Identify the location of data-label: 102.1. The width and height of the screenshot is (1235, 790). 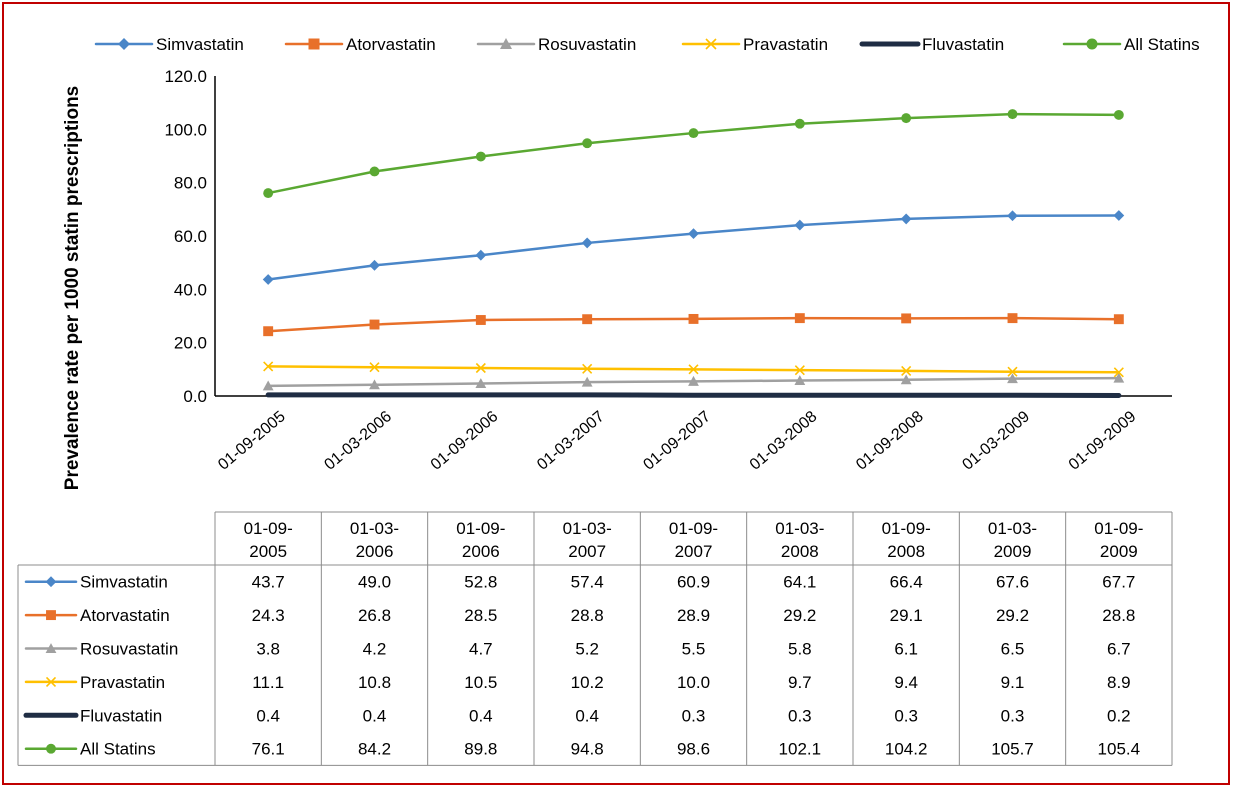
(800, 749).